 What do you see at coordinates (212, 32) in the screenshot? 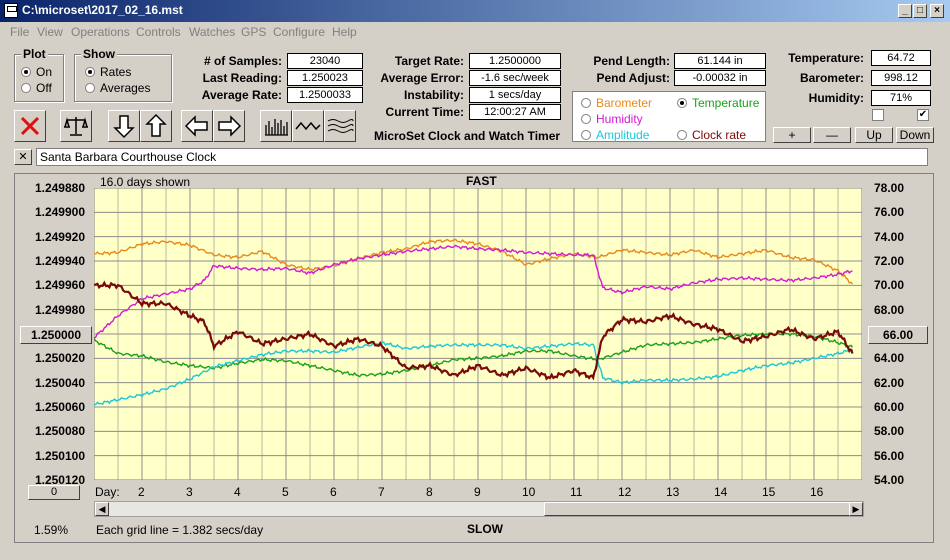
I see `menu-watches: Watches` at bounding box center [212, 32].